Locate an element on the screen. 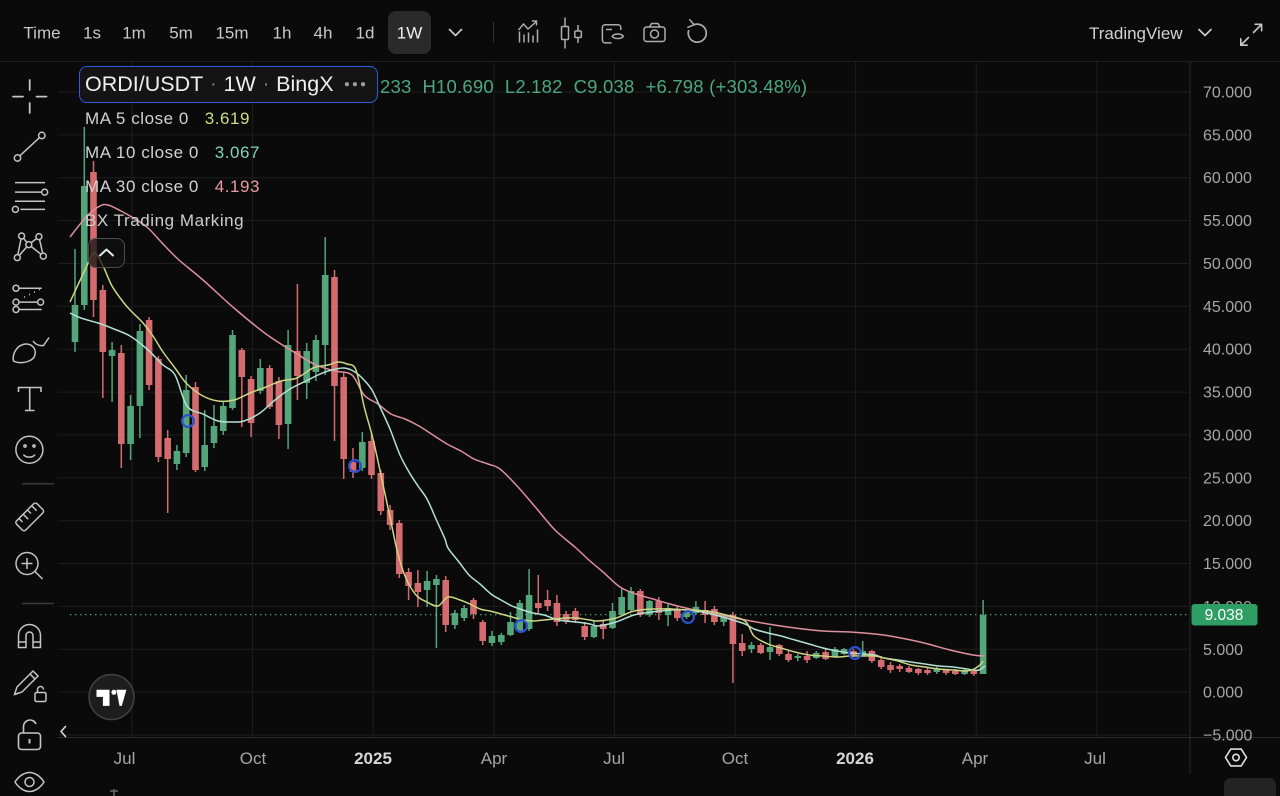 The width and height of the screenshot is (1280, 796). svg-text: 1d is located at coordinates (365, 33).